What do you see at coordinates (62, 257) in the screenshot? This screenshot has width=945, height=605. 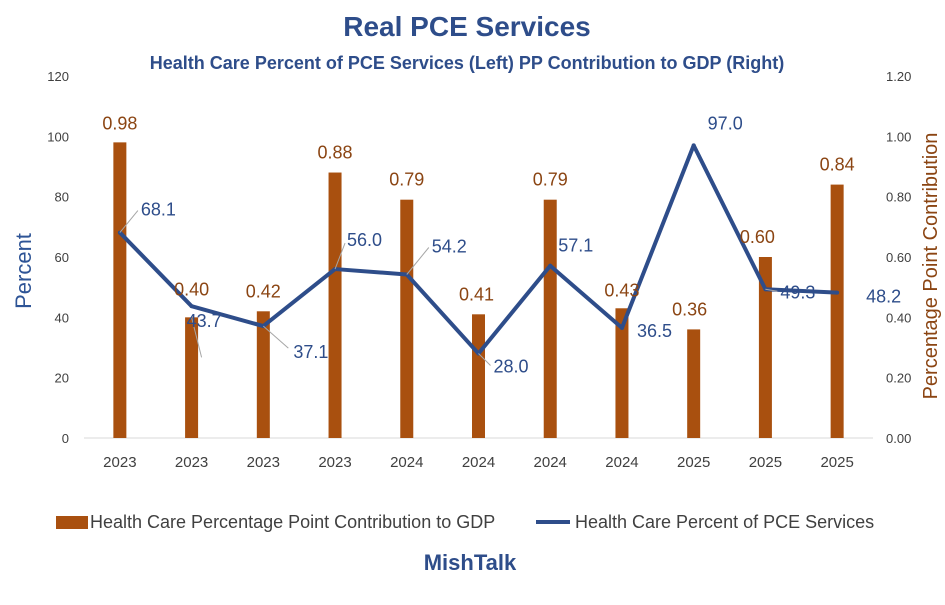 I see `left-tick-label: 60` at bounding box center [62, 257].